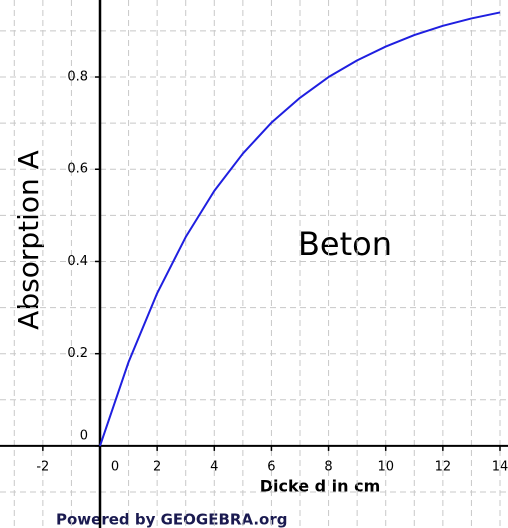  What do you see at coordinates (84, 435) in the screenshot?
I see `y-tick-label: 0` at bounding box center [84, 435].